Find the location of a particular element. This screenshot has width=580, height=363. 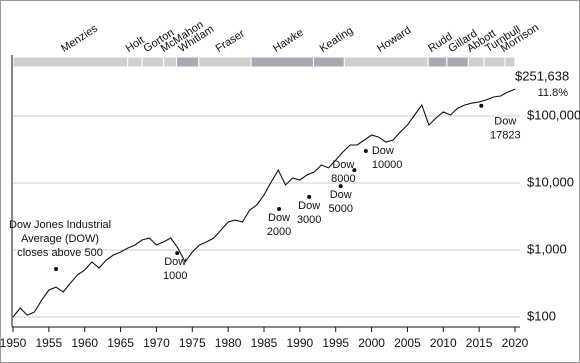

annotation-text: 10000 is located at coordinates (387, 165).